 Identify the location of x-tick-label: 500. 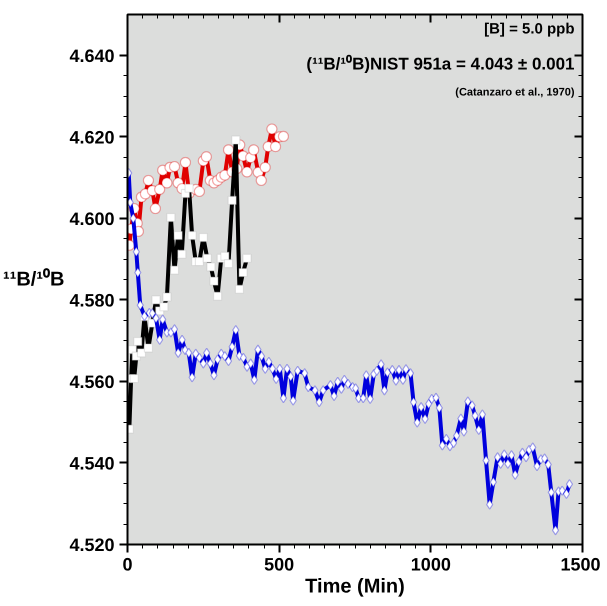
(279, 564).